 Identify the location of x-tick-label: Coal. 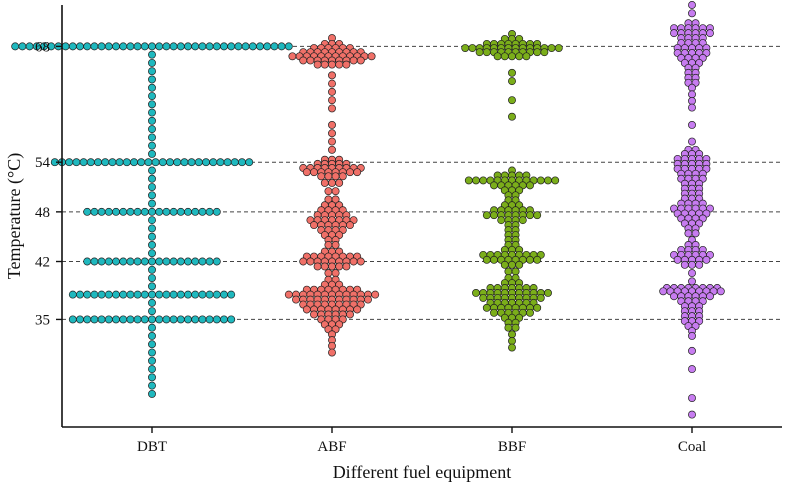
(692, 447).